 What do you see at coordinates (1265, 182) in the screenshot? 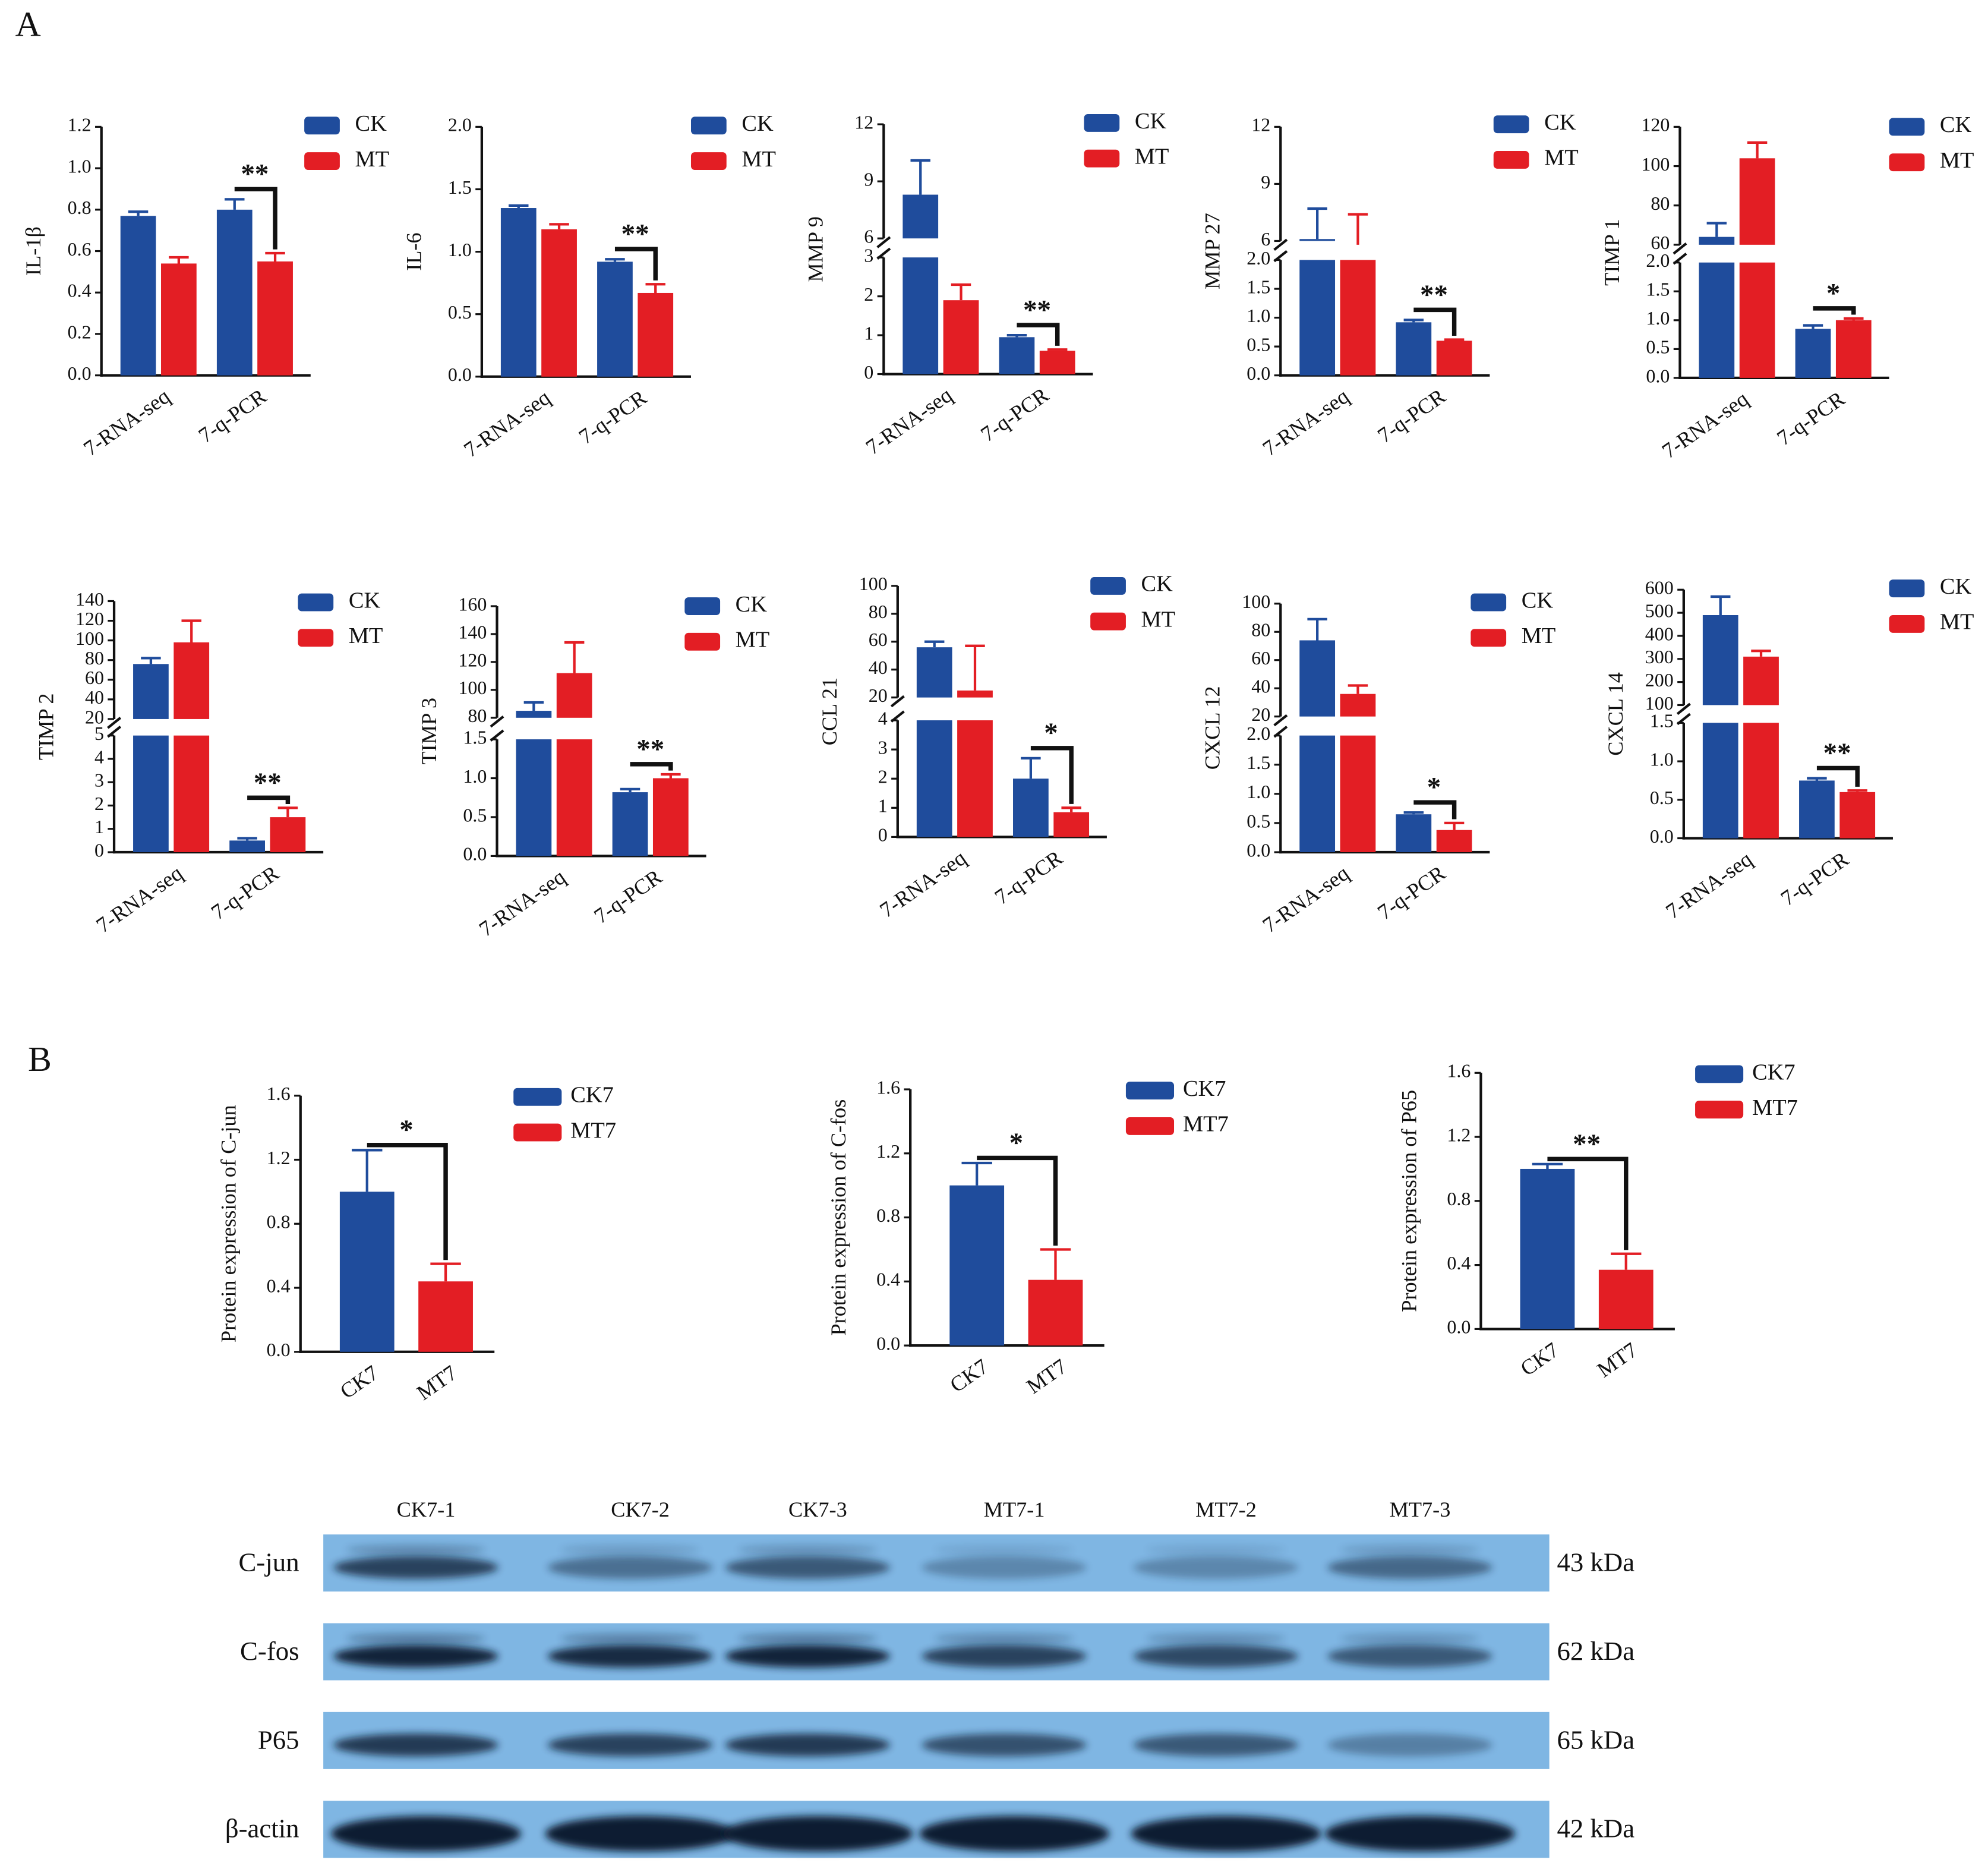
I see `y-tick-label: 9` at bounding box center [1265, 182].